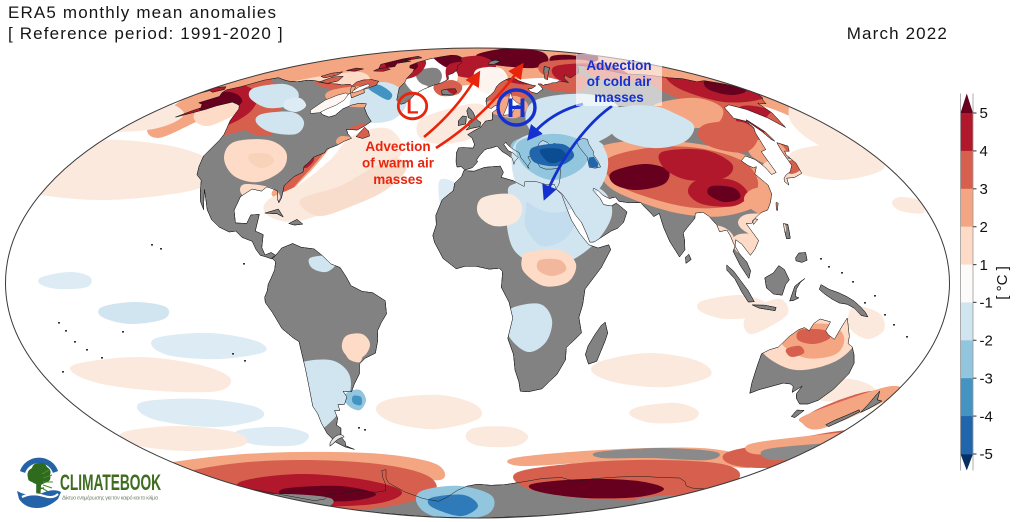 The height and width of the screenshot is (522, 1024). What do you see at coordinates (986, 378) in the screenshot?
I see `svg-text: -3` at bounding box center [986, 378].